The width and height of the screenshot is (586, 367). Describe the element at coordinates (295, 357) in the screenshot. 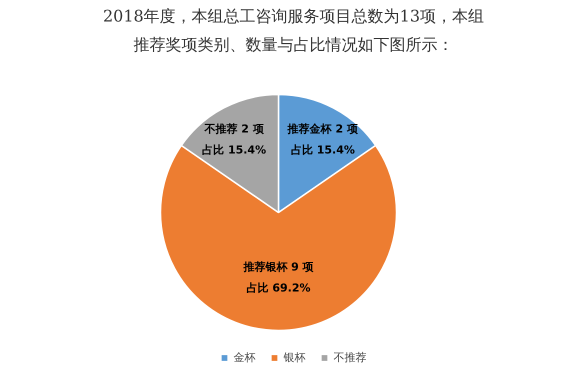

I see `legend-label: 银杯` at that location.